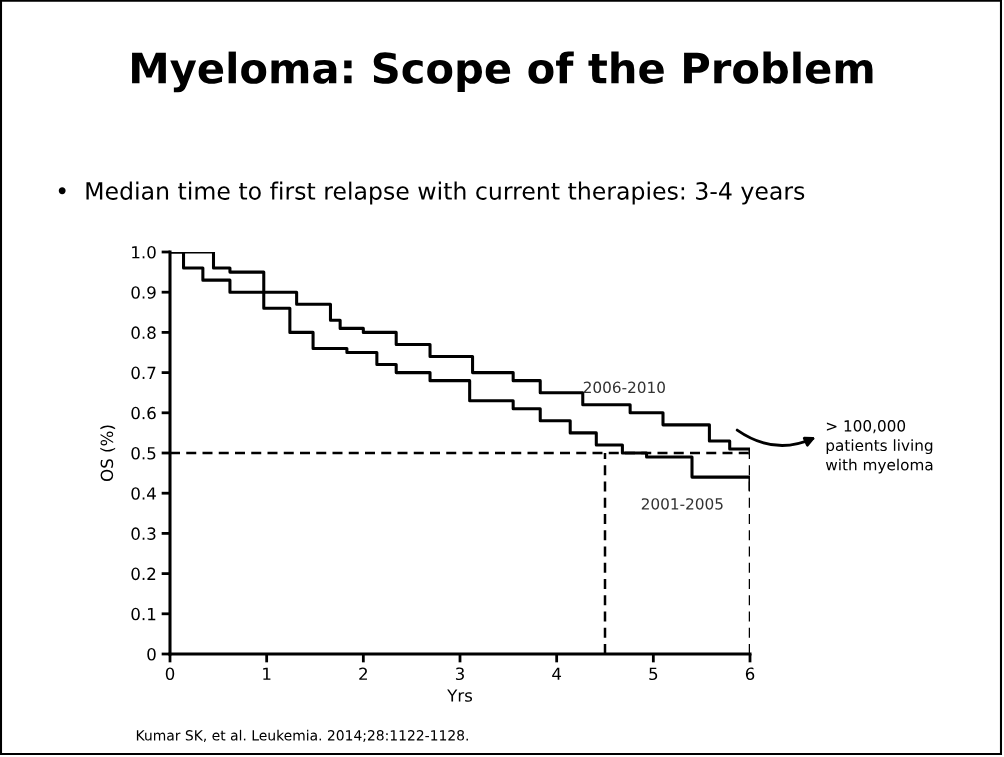  Describe the element at coordinates (431, 193) in the screenshot. I see `chart-subtitle: • Median time to first relapse with current therapies: 3-4 years` at that location.